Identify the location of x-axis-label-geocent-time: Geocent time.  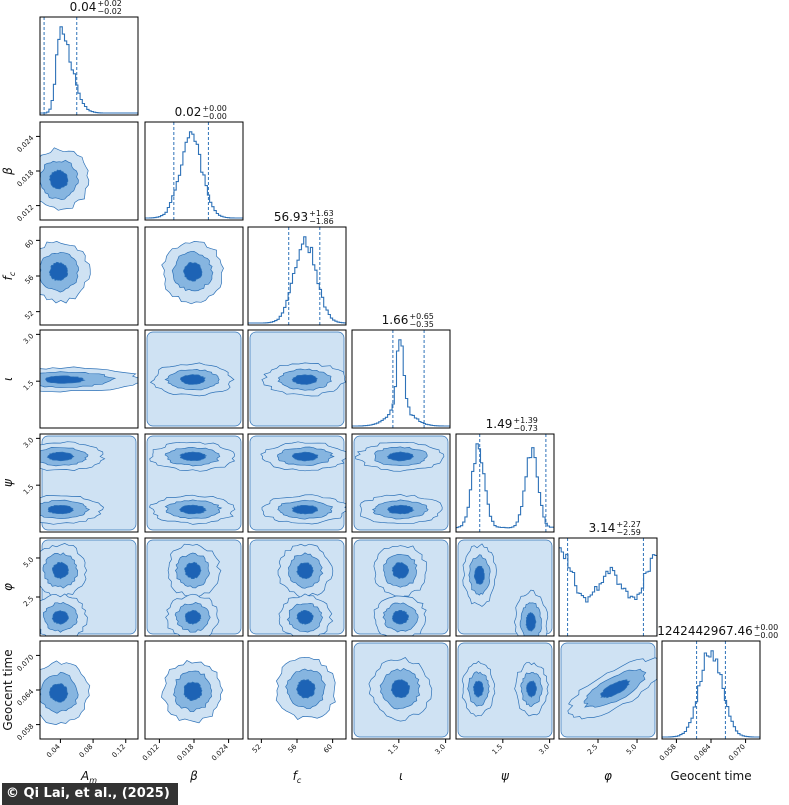
(710, 776).